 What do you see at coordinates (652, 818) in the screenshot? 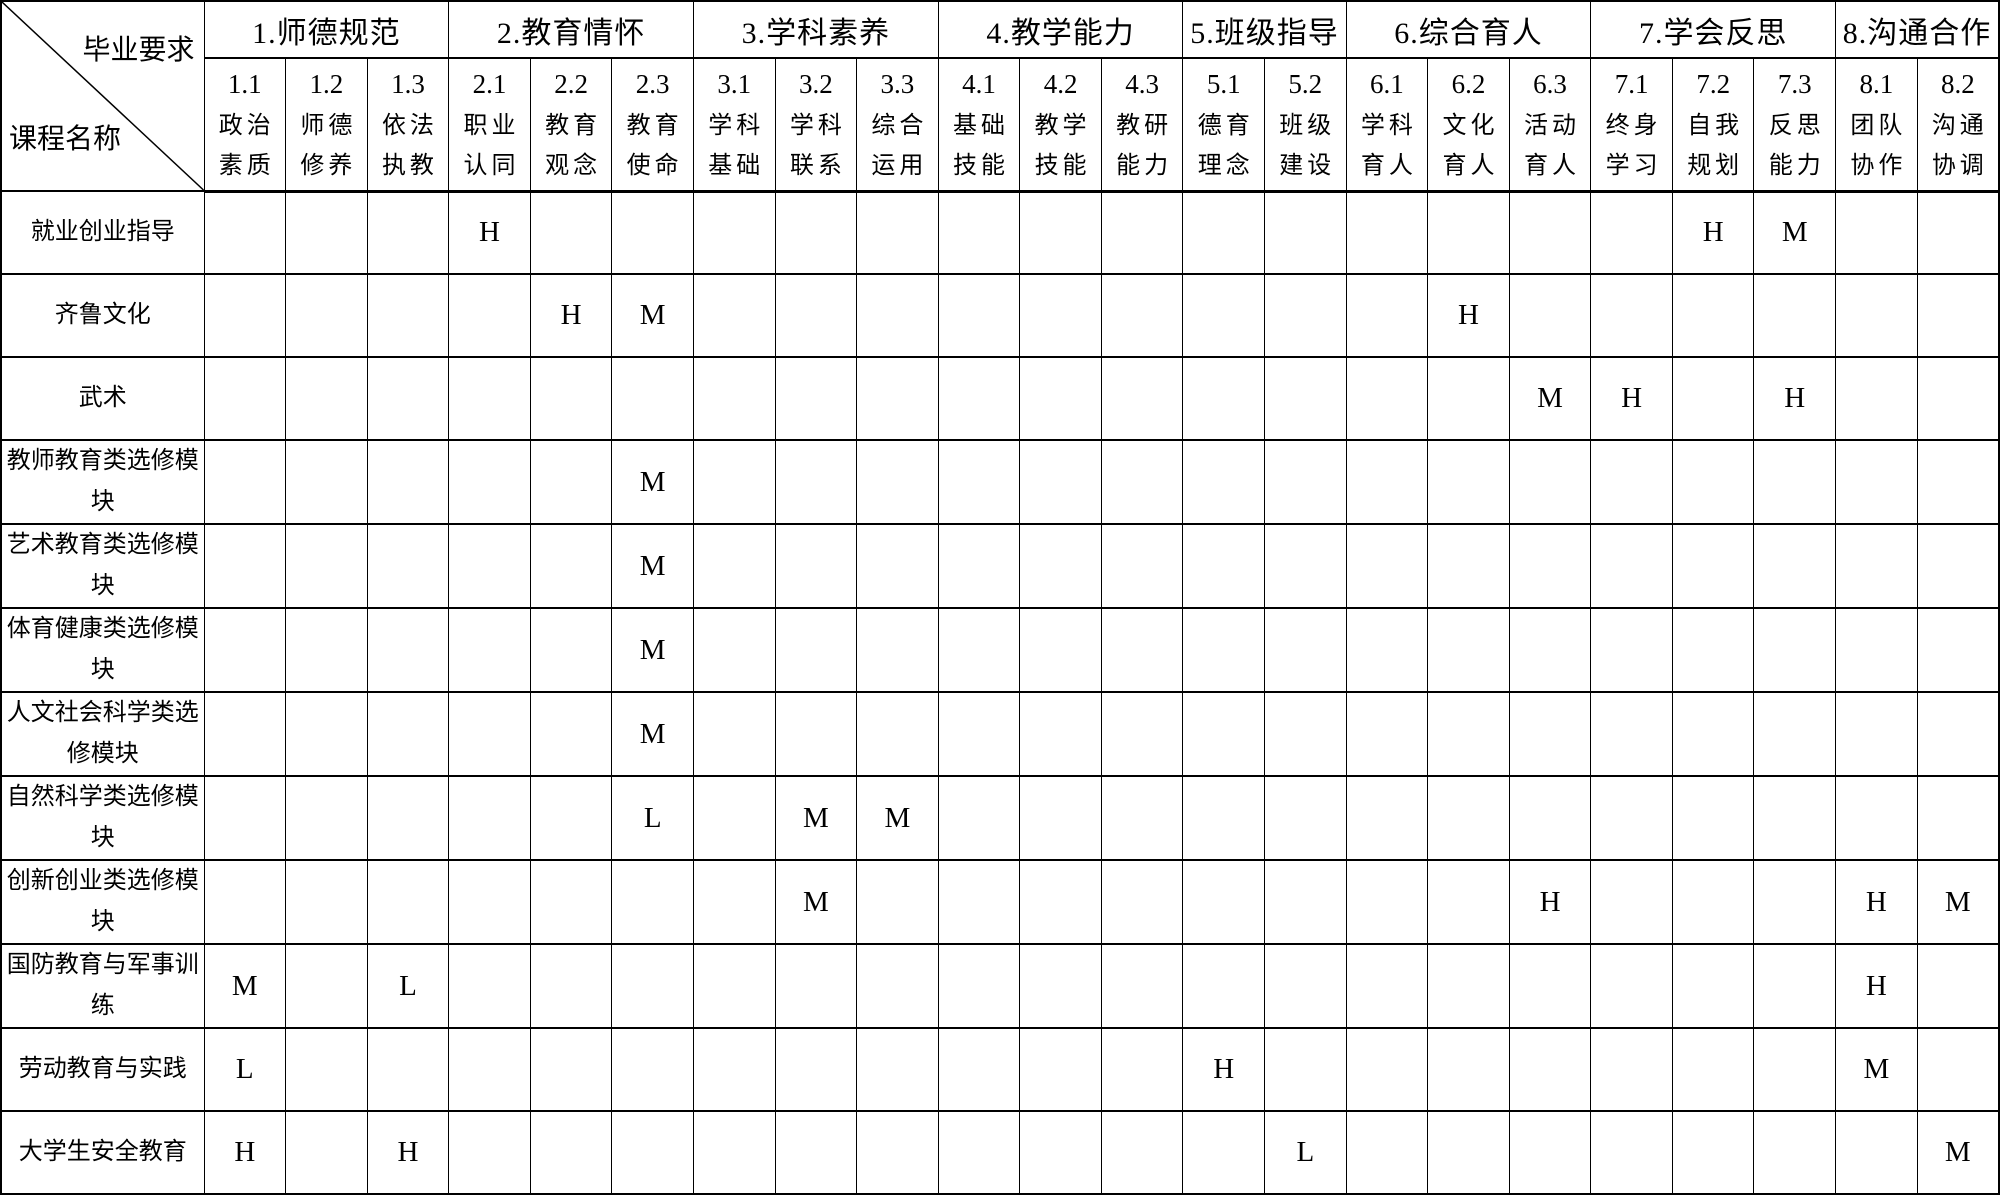
I see `mark-cell-2-3: L` at bounding box center [652, 818].